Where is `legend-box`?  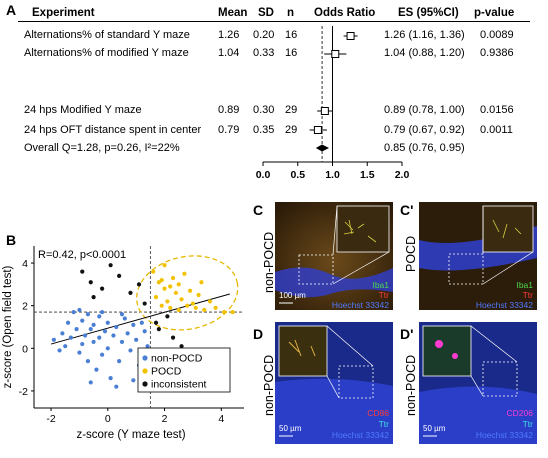 legend-box is located at coordinates (184, 370).